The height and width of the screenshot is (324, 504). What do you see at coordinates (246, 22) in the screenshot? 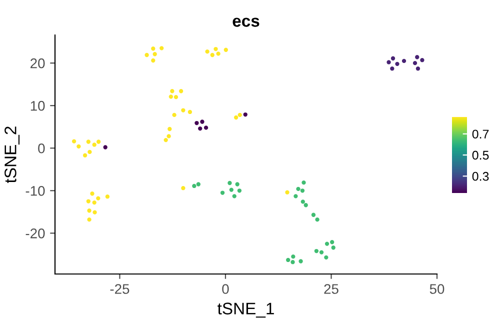
I see `chart-title: ecs` at bounding box center [246, 22].